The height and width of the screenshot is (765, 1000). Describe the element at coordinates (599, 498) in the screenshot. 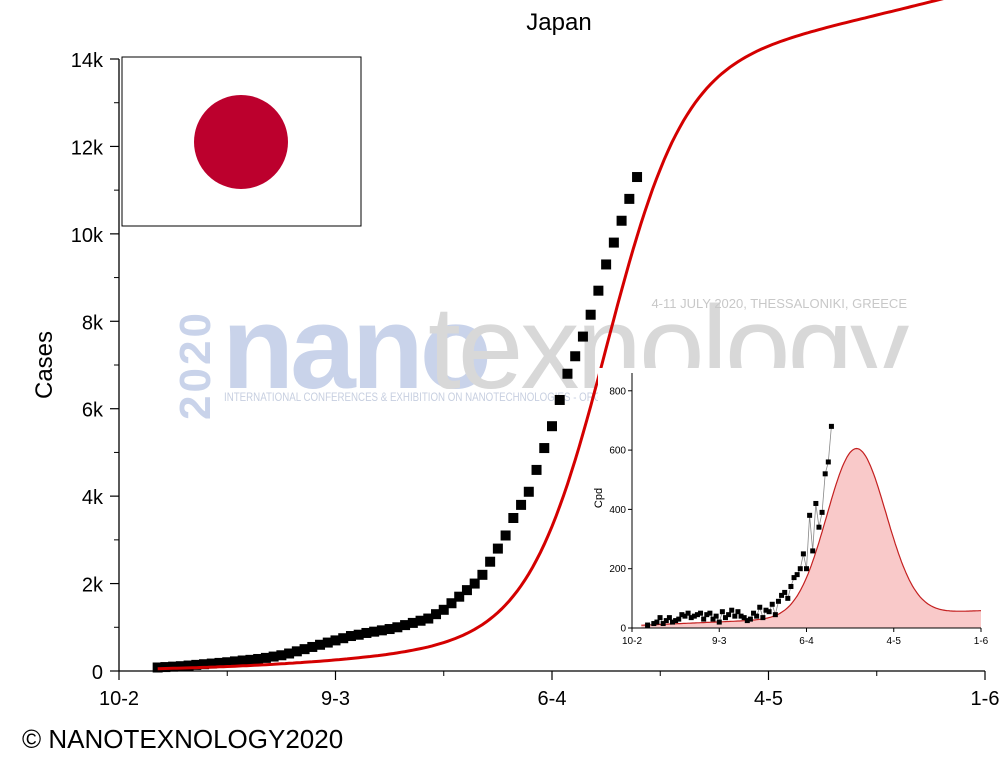

I see `inset-y-axis-label: Cpd` at that location.